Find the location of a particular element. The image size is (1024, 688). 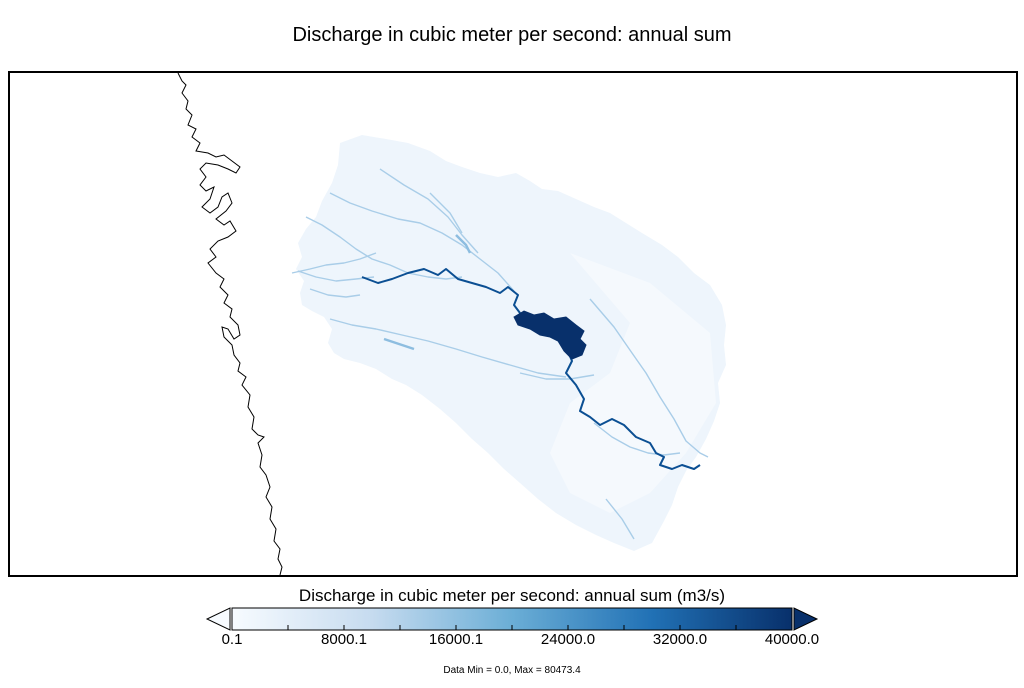

colorbar-under-arrow is located at coordinates (218, 619).